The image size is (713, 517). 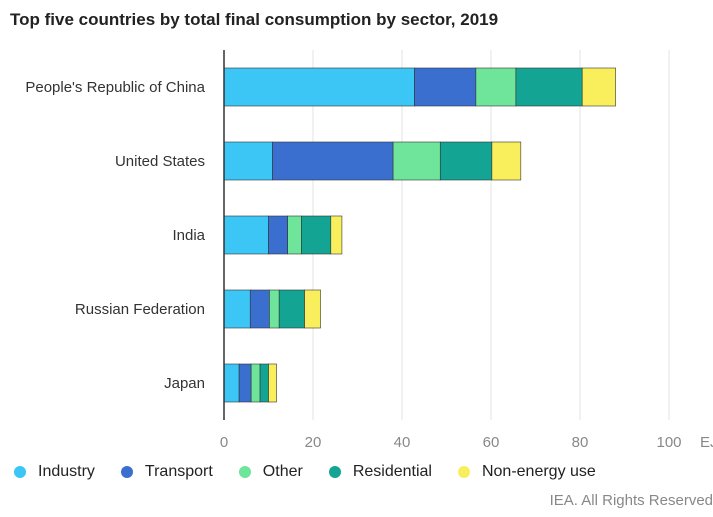 I want to click on copyright-footer: IEA. All Rights Reserved, so click(x=631, y=500).